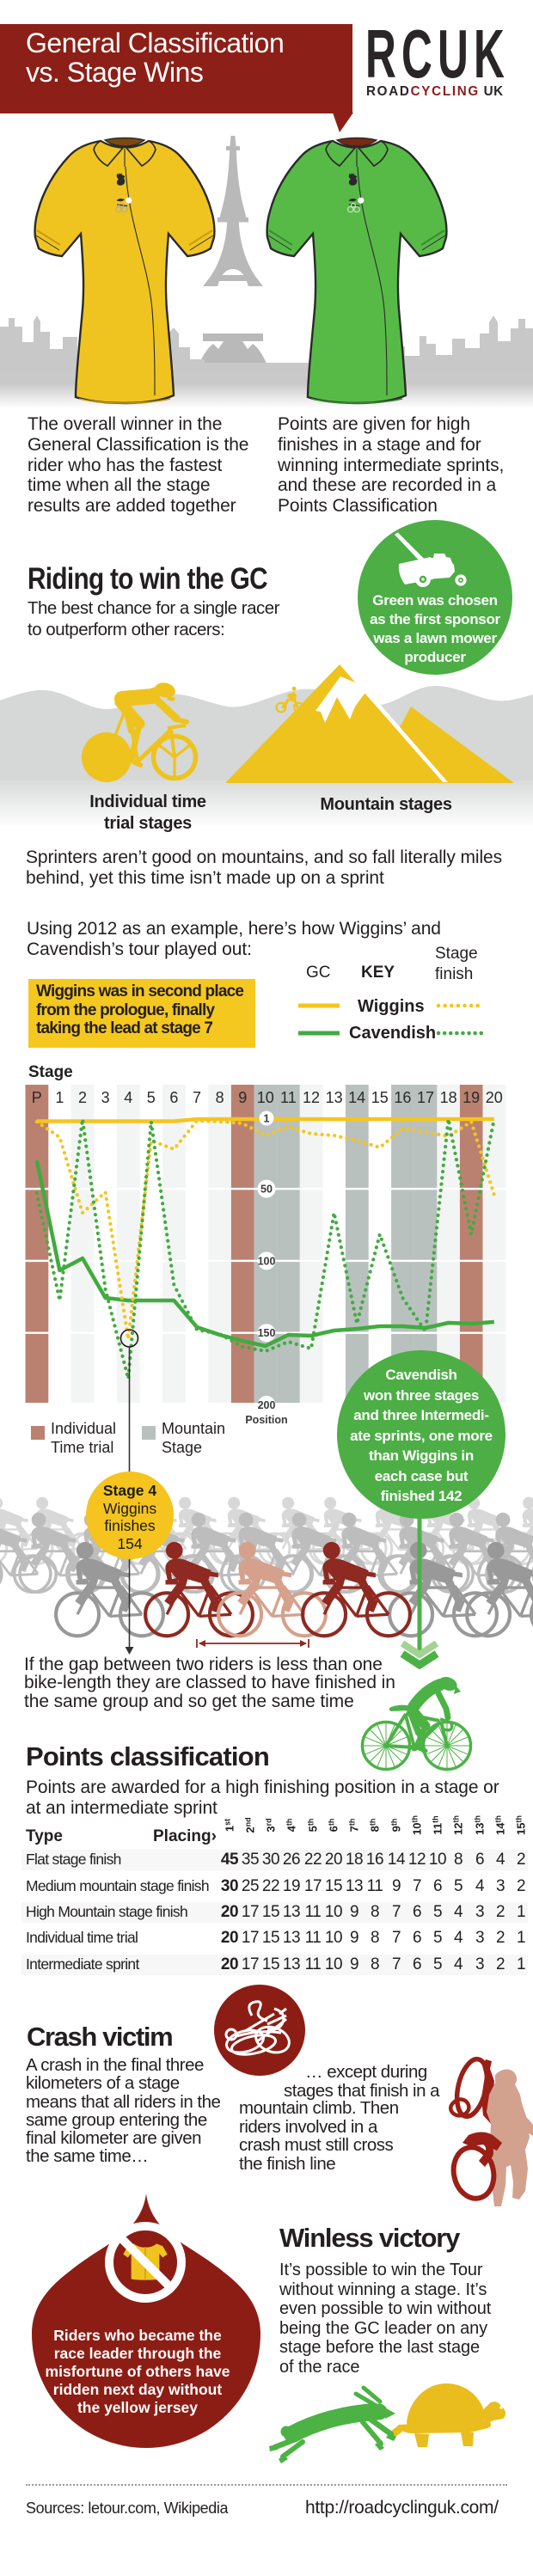 The height and width of the screenshot is (2576, 533). I want to click on svg-text: race leader through the, so click(138, 2353).